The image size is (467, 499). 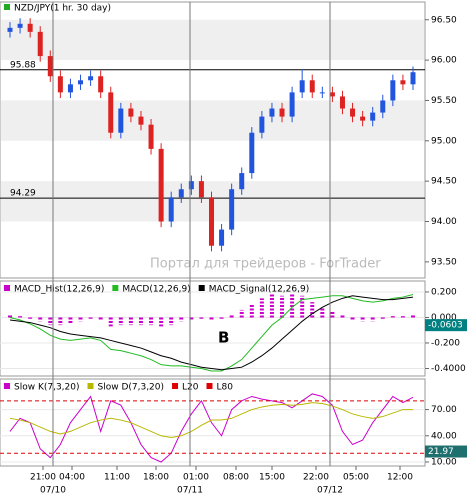 I want to click on value-label: -0.0603, so click(x=445, y=326).